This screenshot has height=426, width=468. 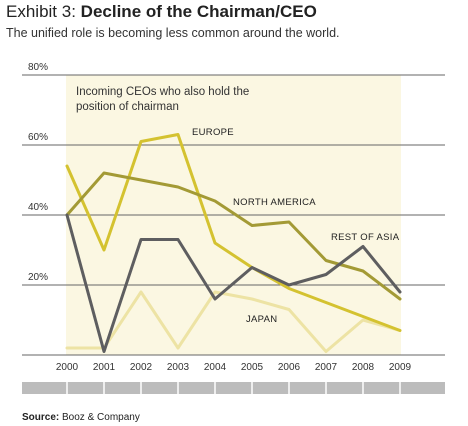 What do you see at coordinates (38, 277) in the screenshot?
I see `y-tick-label: 20%` at bounding box center [38, 277].